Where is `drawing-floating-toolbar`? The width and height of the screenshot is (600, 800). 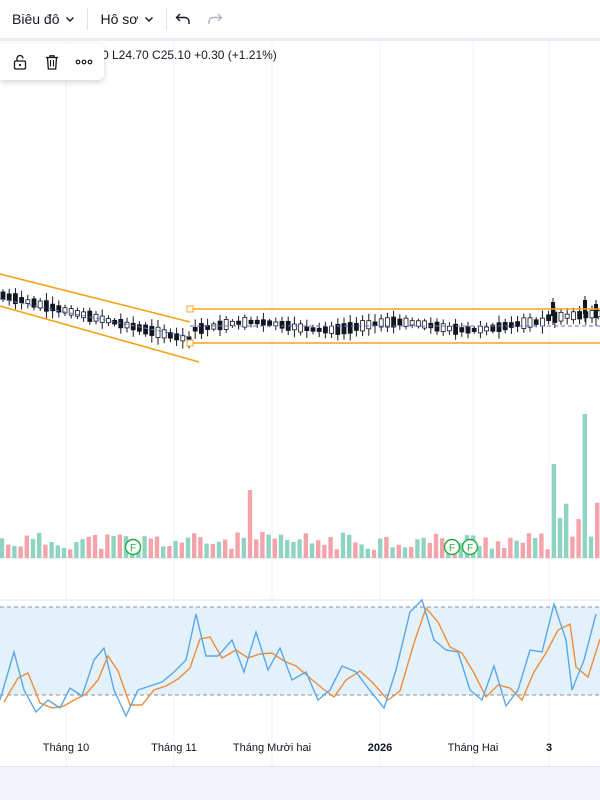
drawing-floating-toolbar is located at coordinates (52, 62).